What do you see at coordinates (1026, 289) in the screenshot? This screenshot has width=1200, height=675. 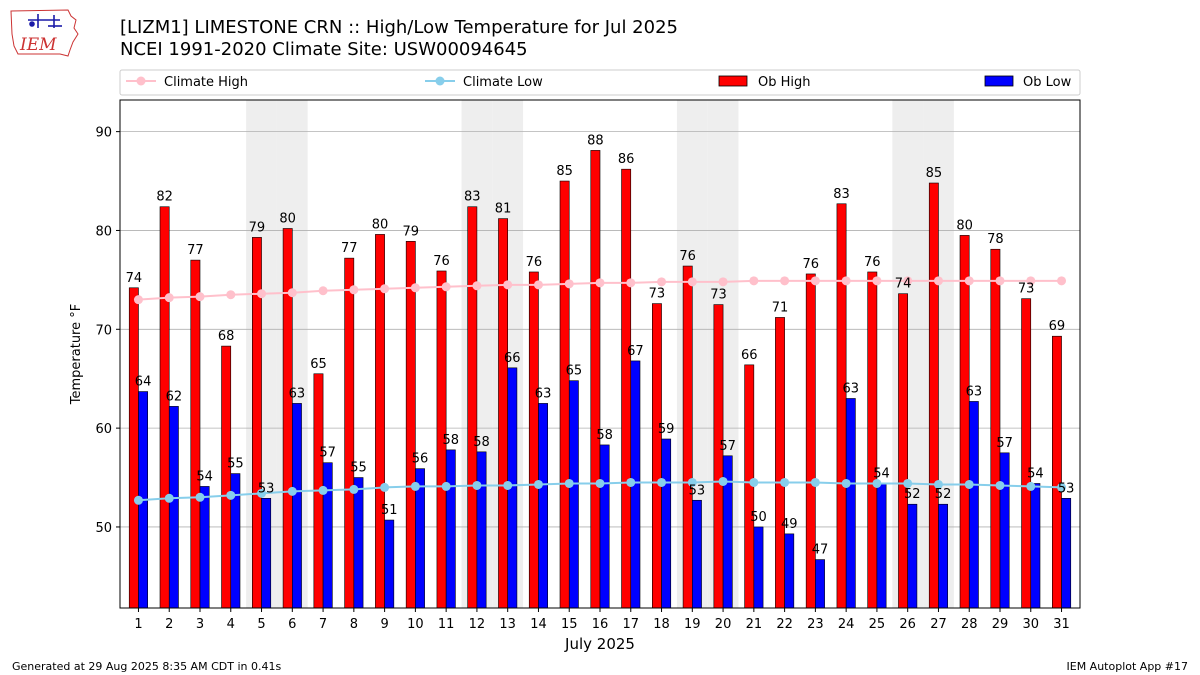 I see `ob-high-label-day-30: 73` at bounding box center [1026, 289].